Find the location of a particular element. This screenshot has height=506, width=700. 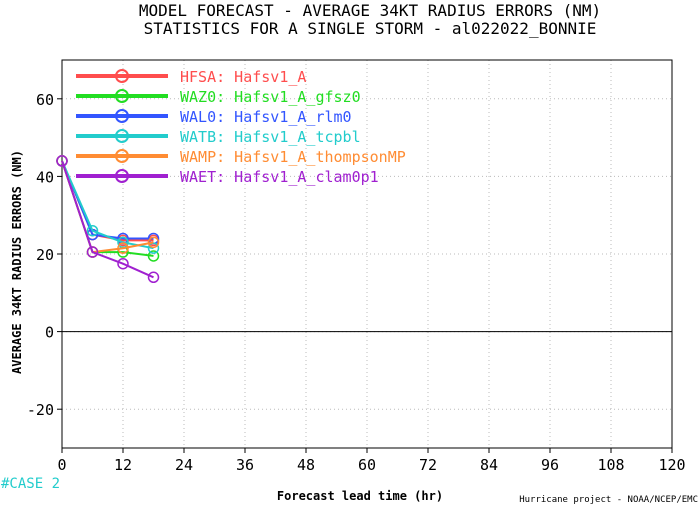

y-axis-label: AVERAGE 34KT RADIUS ERRORS (NM) is located at coordinates (17, 262).